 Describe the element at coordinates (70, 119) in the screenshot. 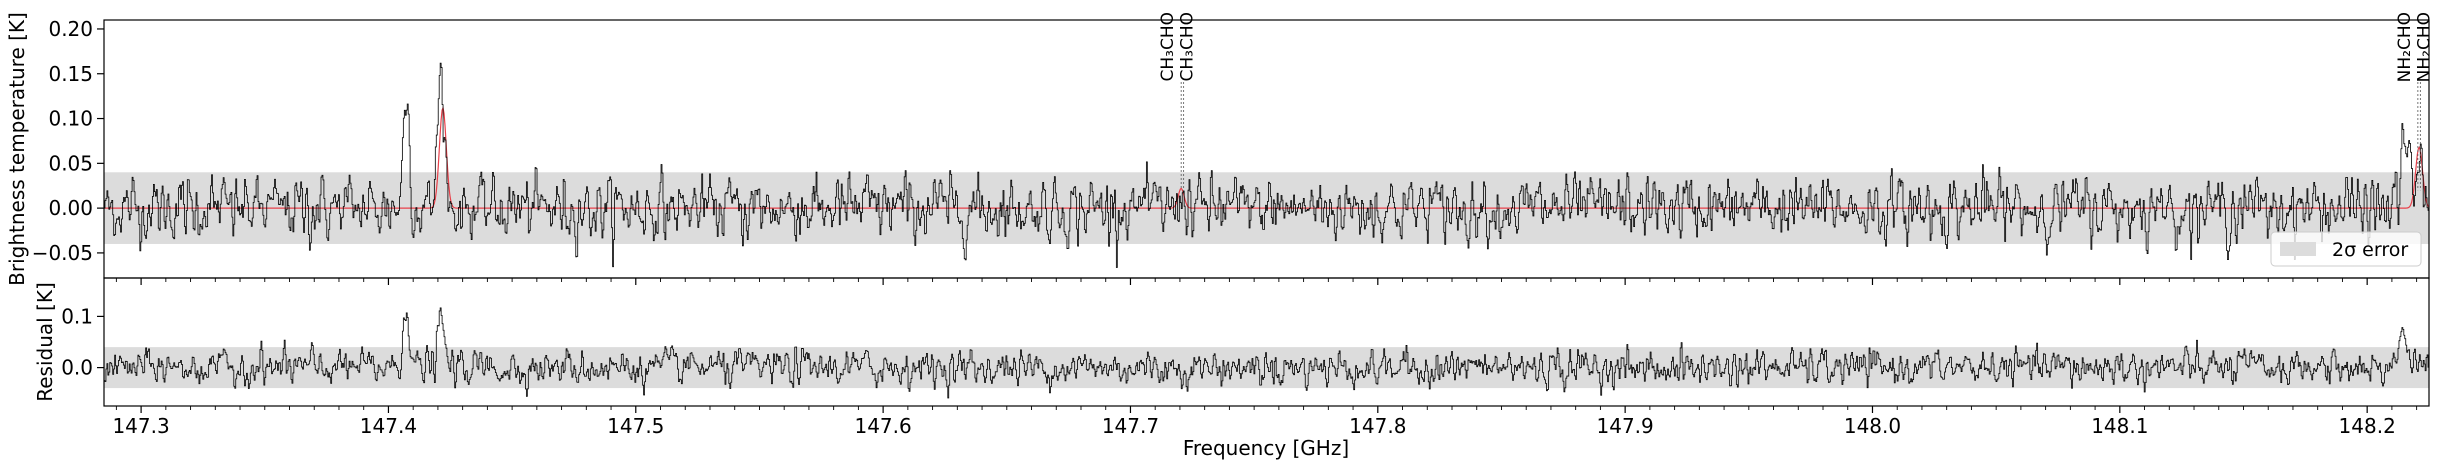

I see `y-tick-label: 0.10` at that location.